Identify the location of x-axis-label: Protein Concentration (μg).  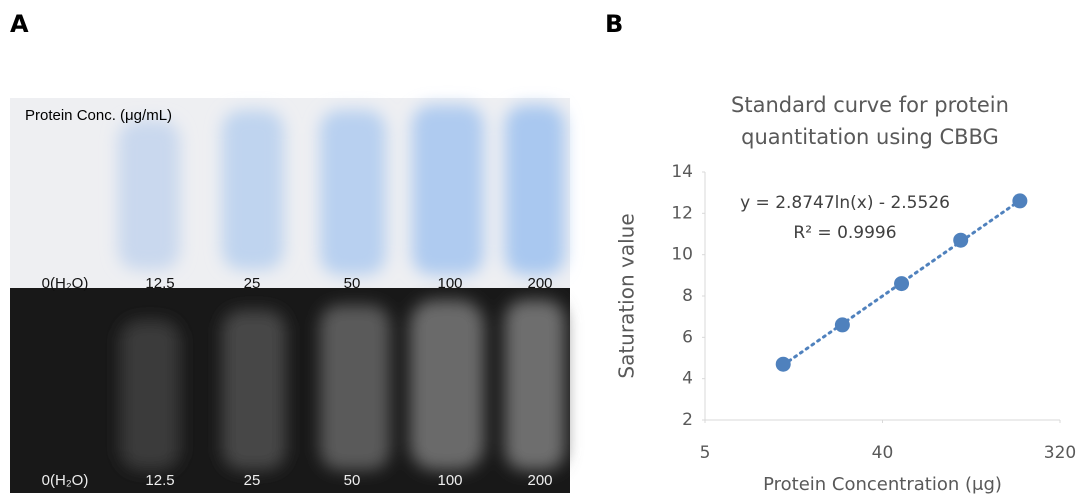
(882, 484).